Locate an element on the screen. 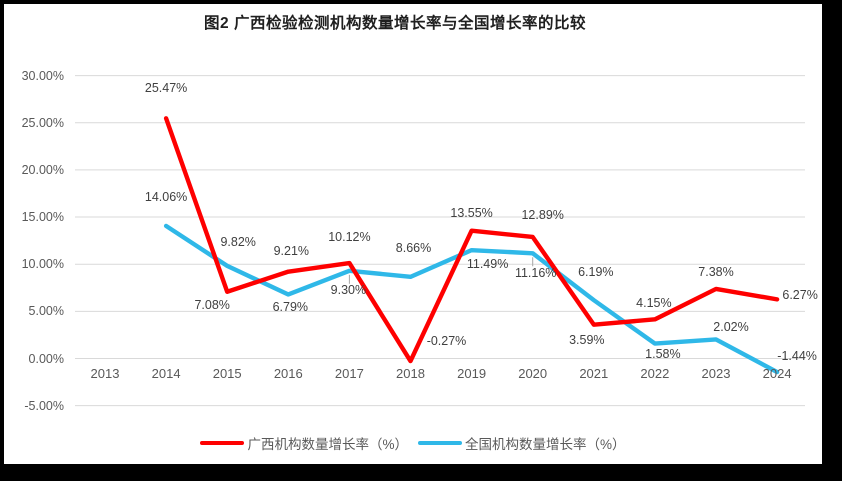 Image resolution: width=842 pixels, height=481 pixels. legend-label: 广西机构数量增长率（%） is located at coordinates (327, 444).